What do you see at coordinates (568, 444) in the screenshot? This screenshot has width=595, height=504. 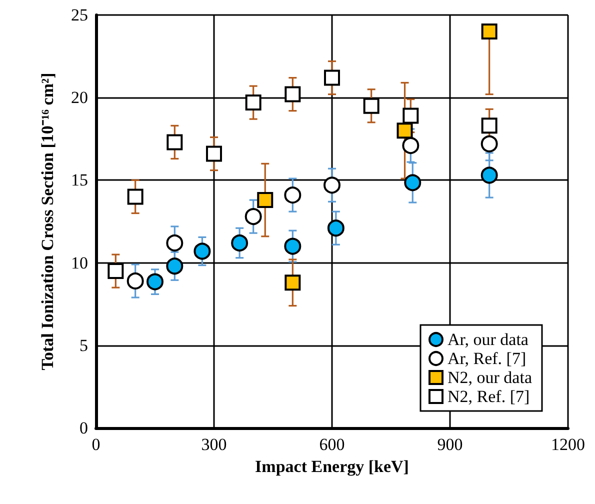 I see `x-tick-label: 1200` at bounding box center [568, 444].